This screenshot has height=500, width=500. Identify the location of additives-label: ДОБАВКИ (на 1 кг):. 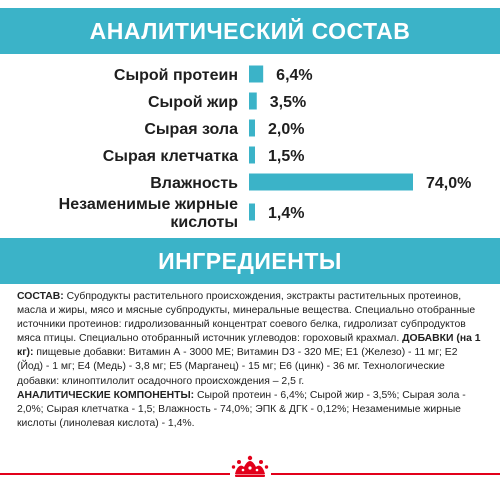
(249, 346).